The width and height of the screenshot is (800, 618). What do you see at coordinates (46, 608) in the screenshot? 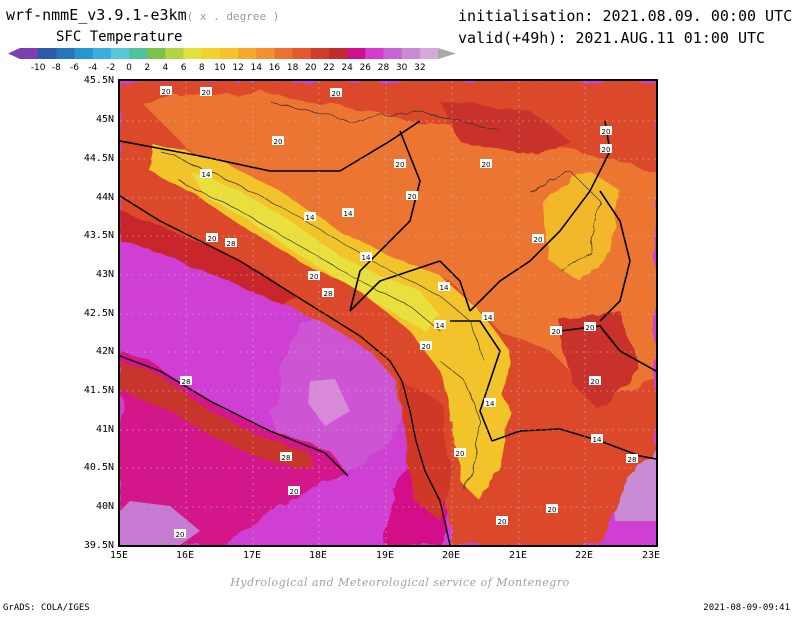
I see `grads-credit: GrADS: COLA/IGES` at bounding box center [46, 608].